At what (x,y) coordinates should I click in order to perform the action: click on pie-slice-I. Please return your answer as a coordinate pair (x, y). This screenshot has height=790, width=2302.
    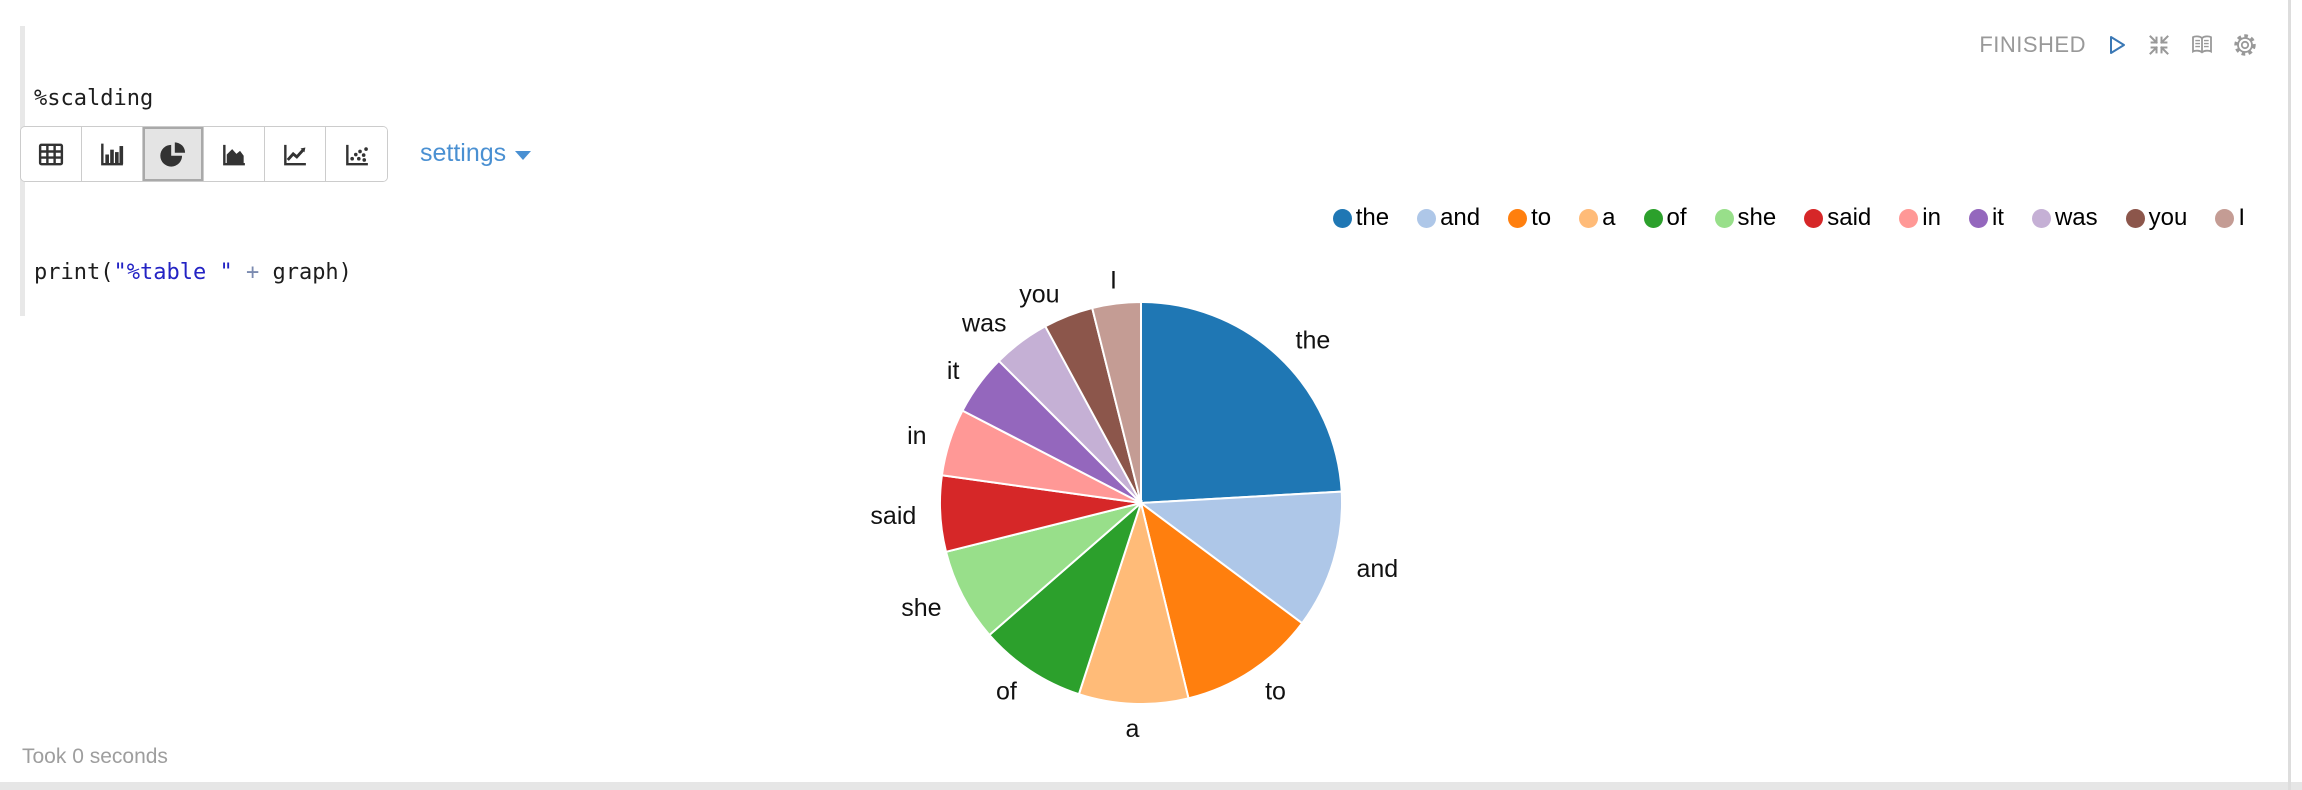
    Looking at the image, I should click on (1116, 402).